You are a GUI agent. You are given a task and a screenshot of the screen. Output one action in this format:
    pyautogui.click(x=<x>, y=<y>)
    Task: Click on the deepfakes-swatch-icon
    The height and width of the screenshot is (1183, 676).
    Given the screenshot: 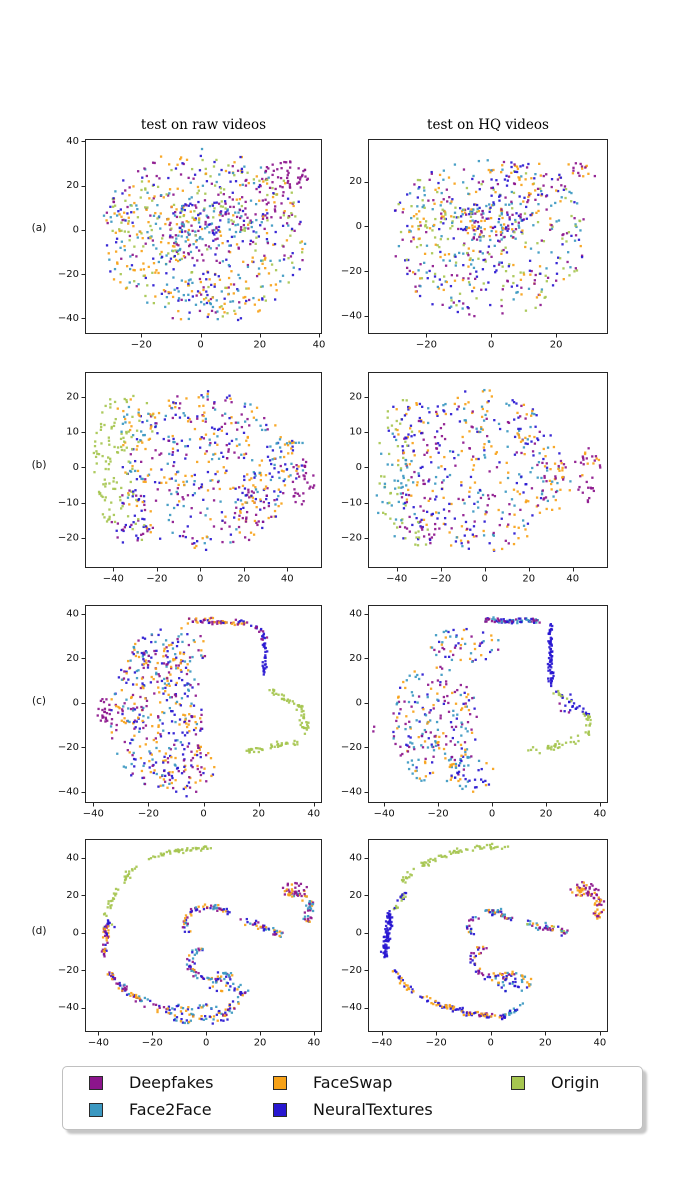 What is the action you would take?
    pyautogui.click(x=96, y=1083)
    